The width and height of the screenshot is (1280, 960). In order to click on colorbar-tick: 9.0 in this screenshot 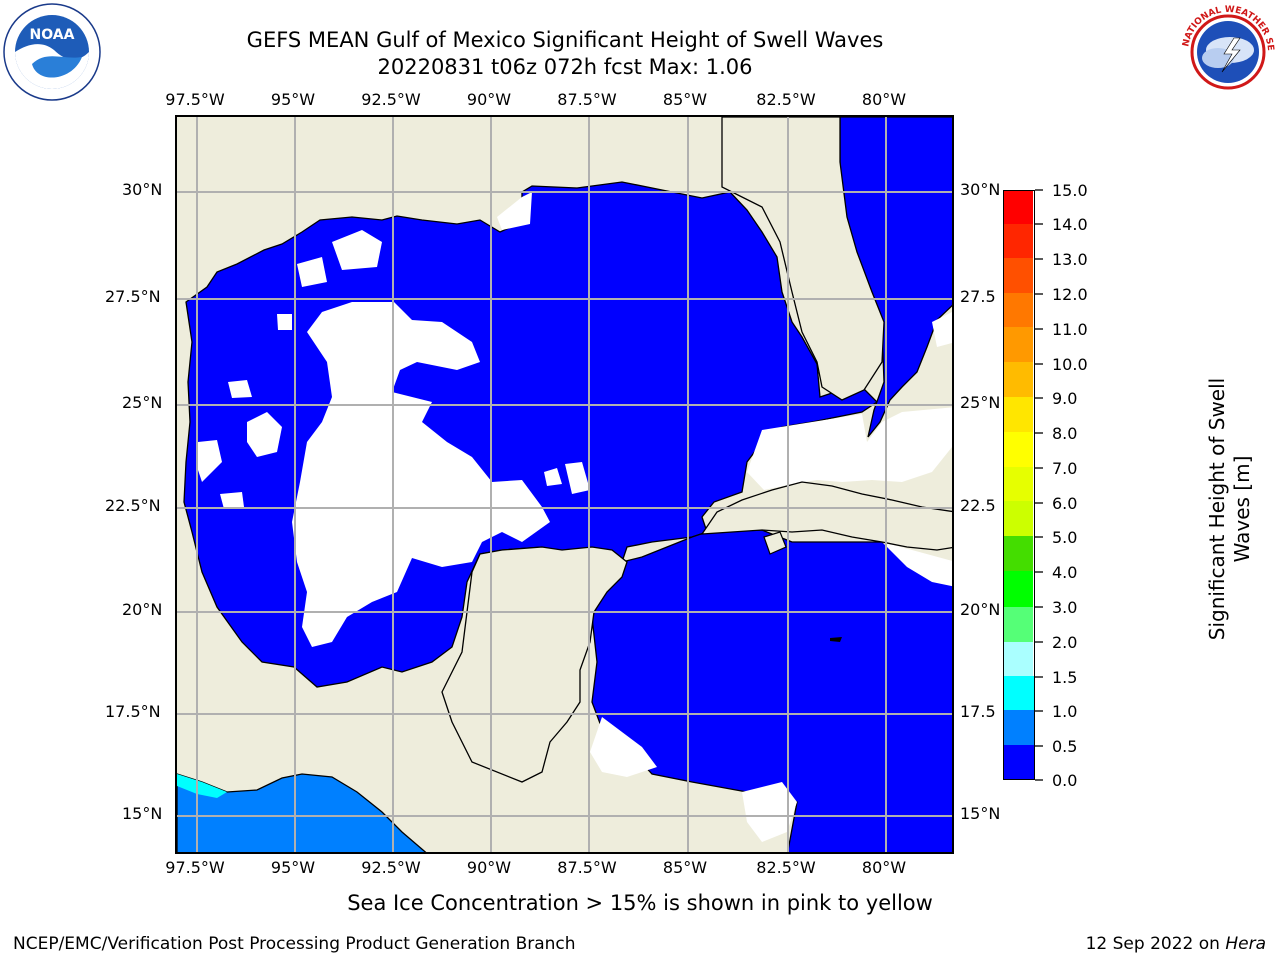, I will do `click(1065, 398)`.